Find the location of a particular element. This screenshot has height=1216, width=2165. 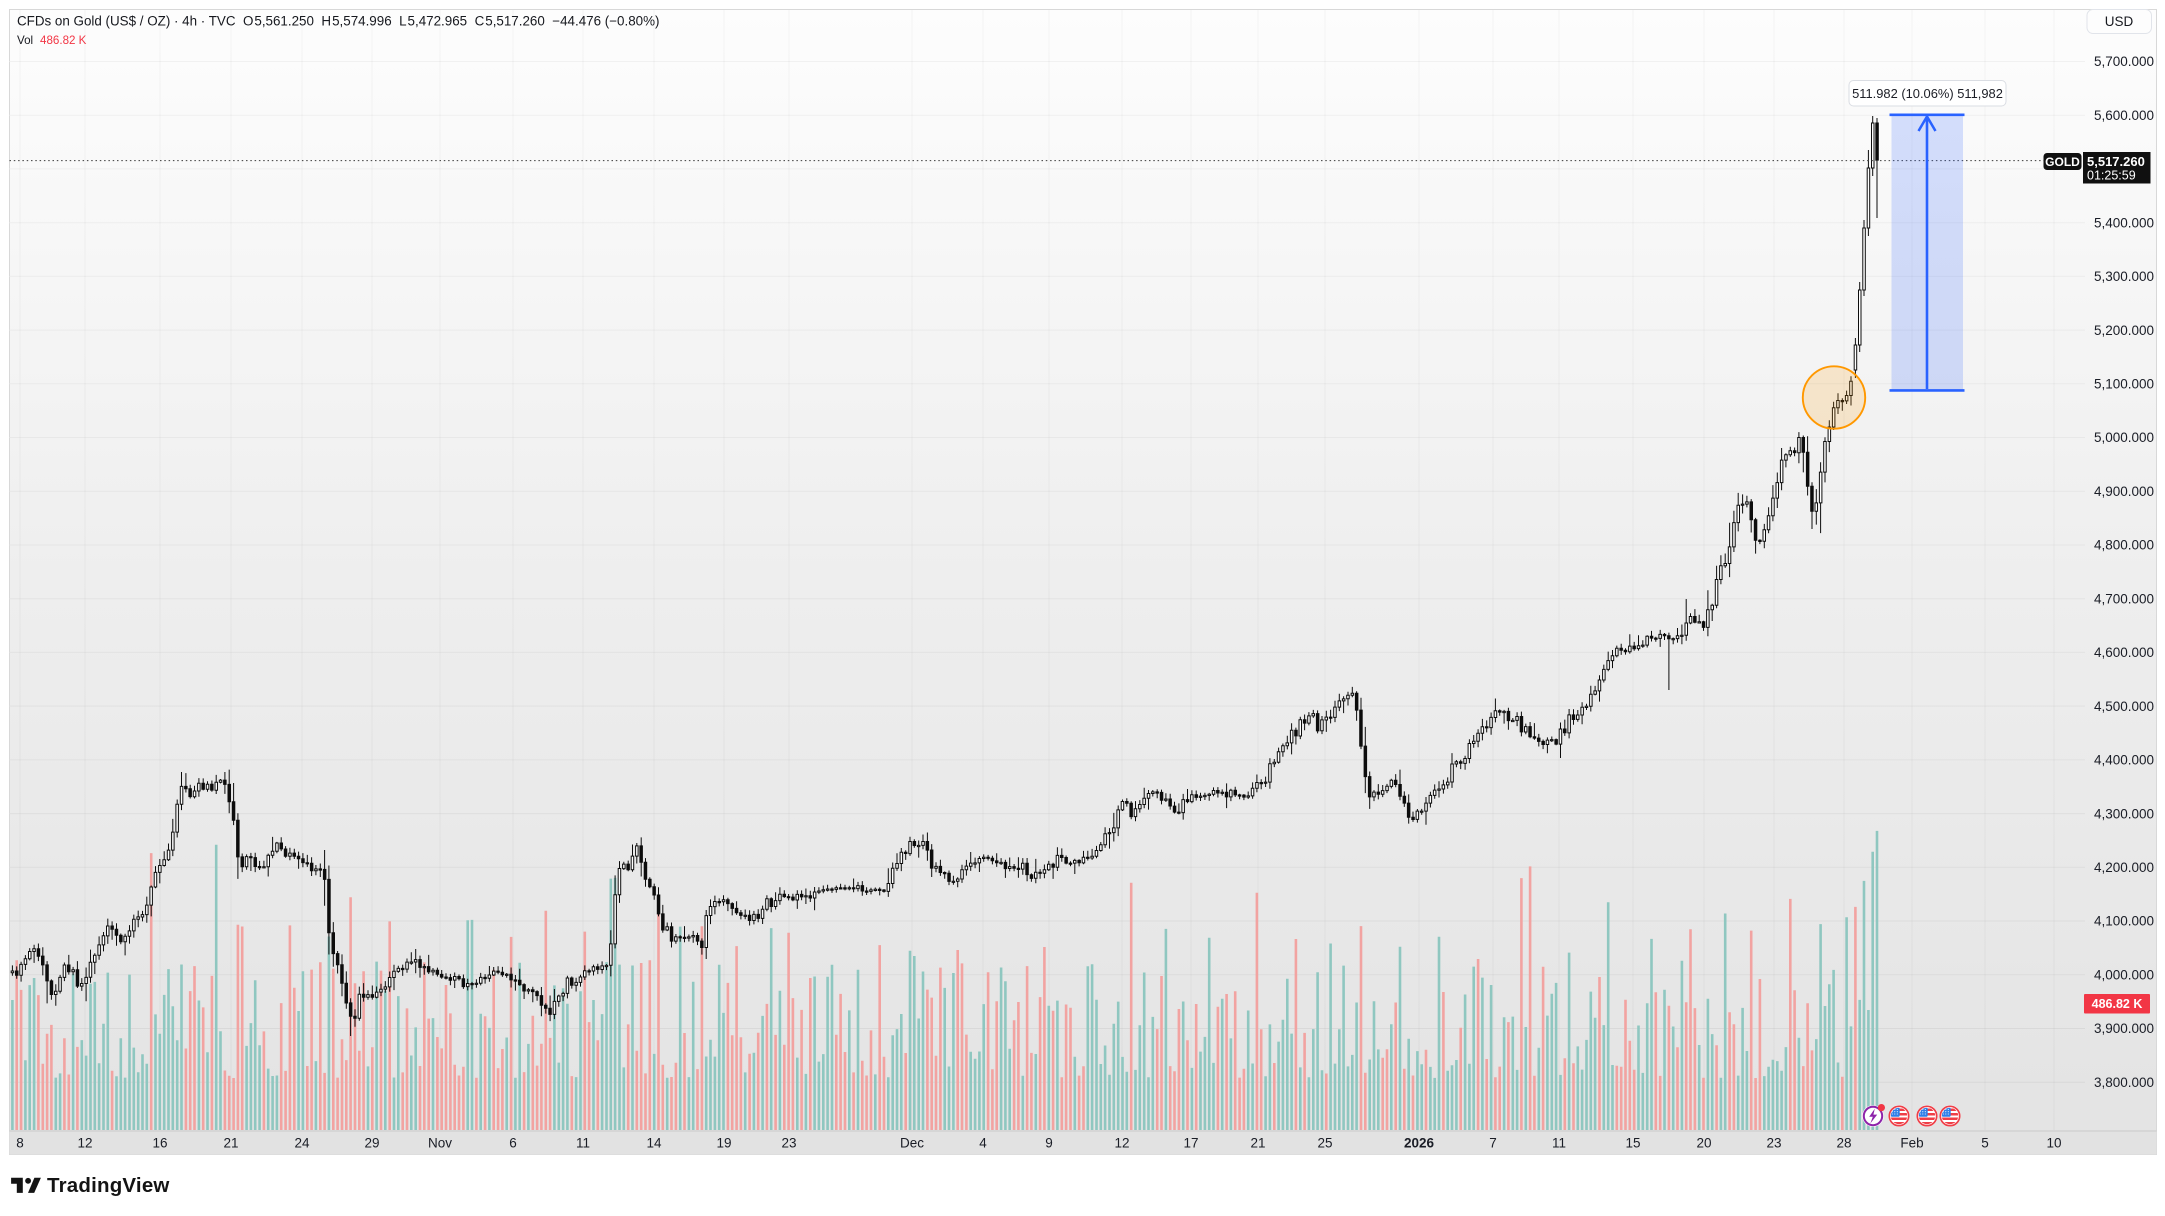

svg-text: 5,100.000 is located at coordinates (2124, 384).